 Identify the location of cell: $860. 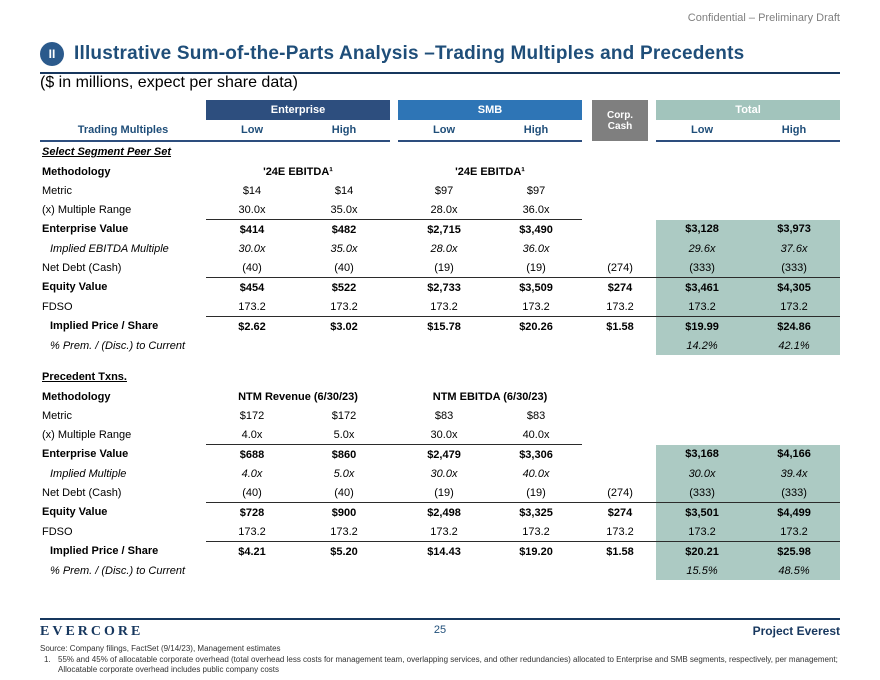
(344, 454).